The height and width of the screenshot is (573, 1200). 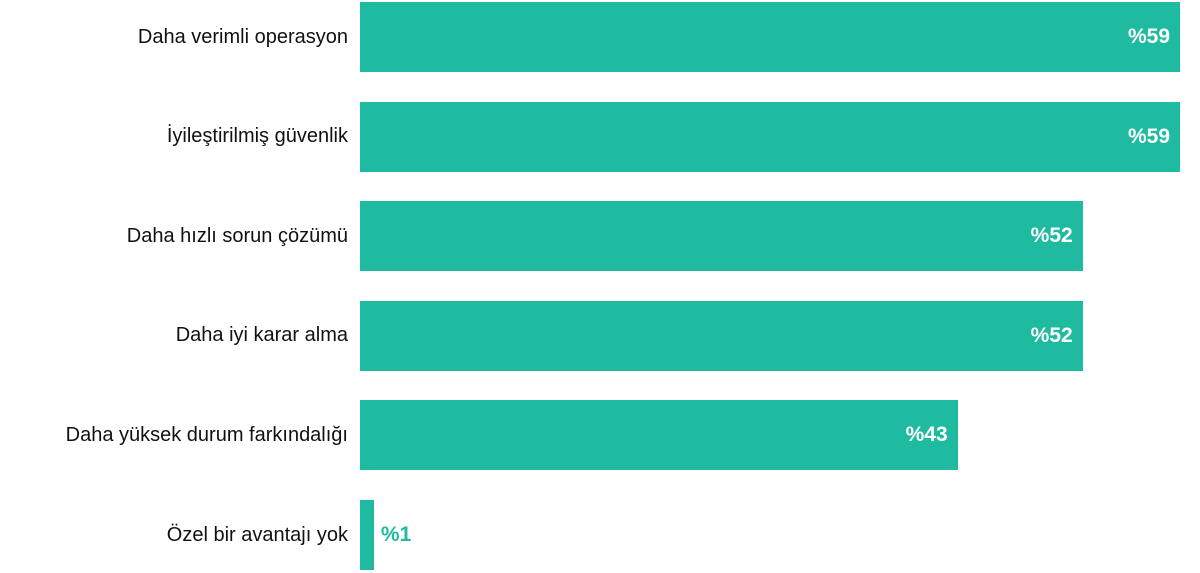 What do you see at coordinates (396, 534) in the screenshot?
I see `value-label: %1` at bounding box center [396, 534].